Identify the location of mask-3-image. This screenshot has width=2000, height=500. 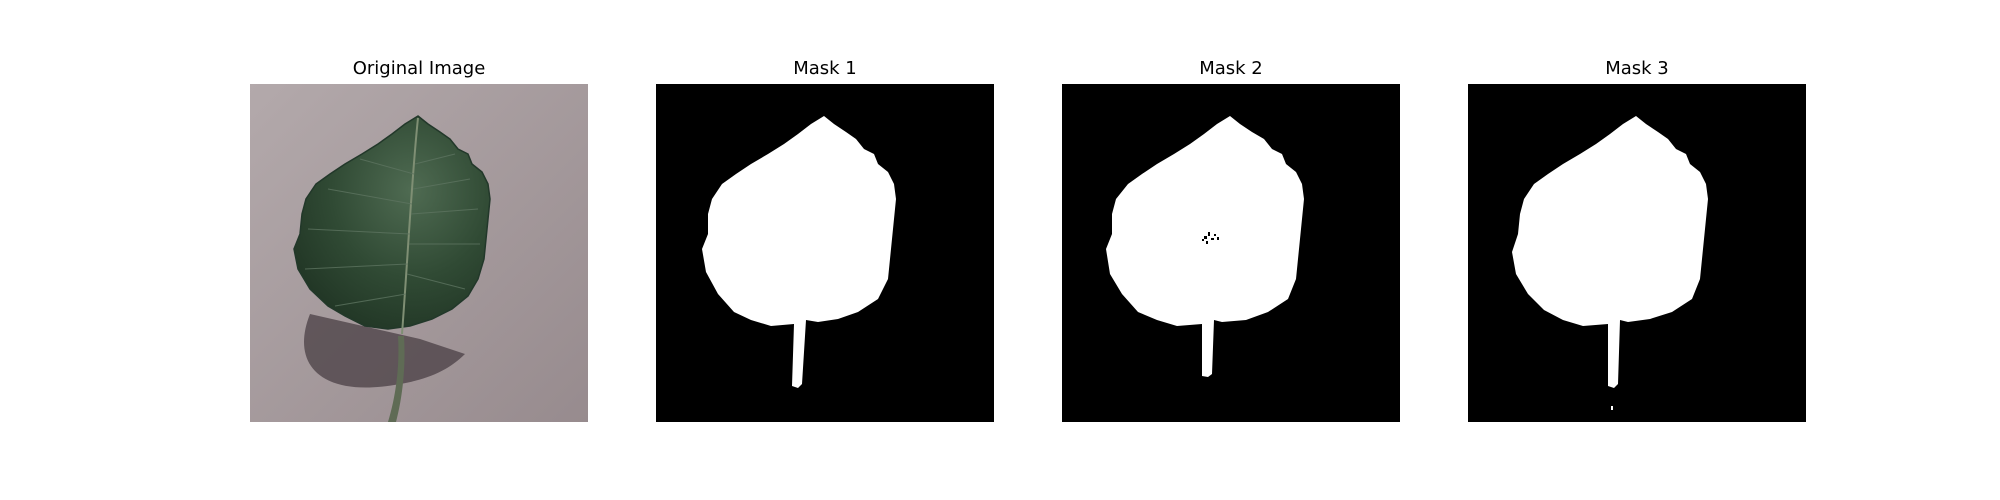
(1637, 253).